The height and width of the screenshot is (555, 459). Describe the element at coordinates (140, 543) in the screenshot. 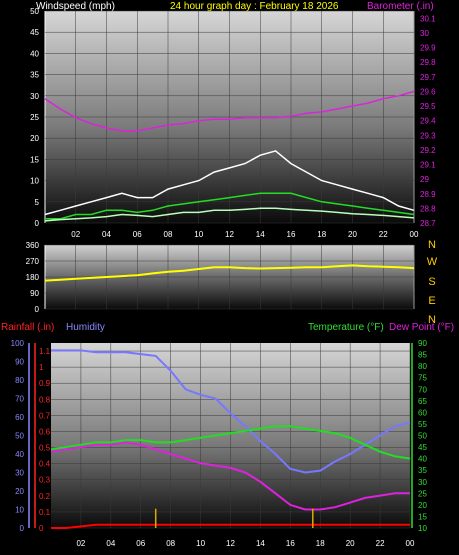

I see `climate-x-tick: 06` at that location.